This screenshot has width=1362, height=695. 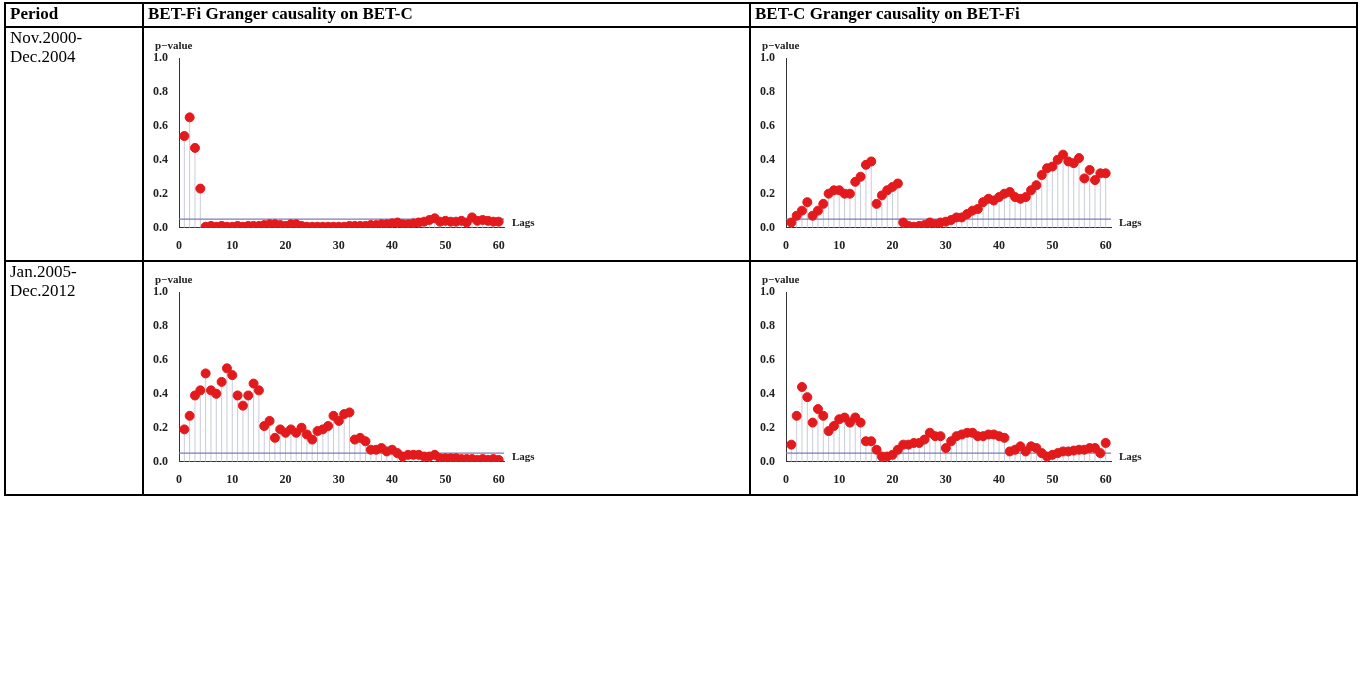 I want to click on text: Period, so click(x=74, y=15).